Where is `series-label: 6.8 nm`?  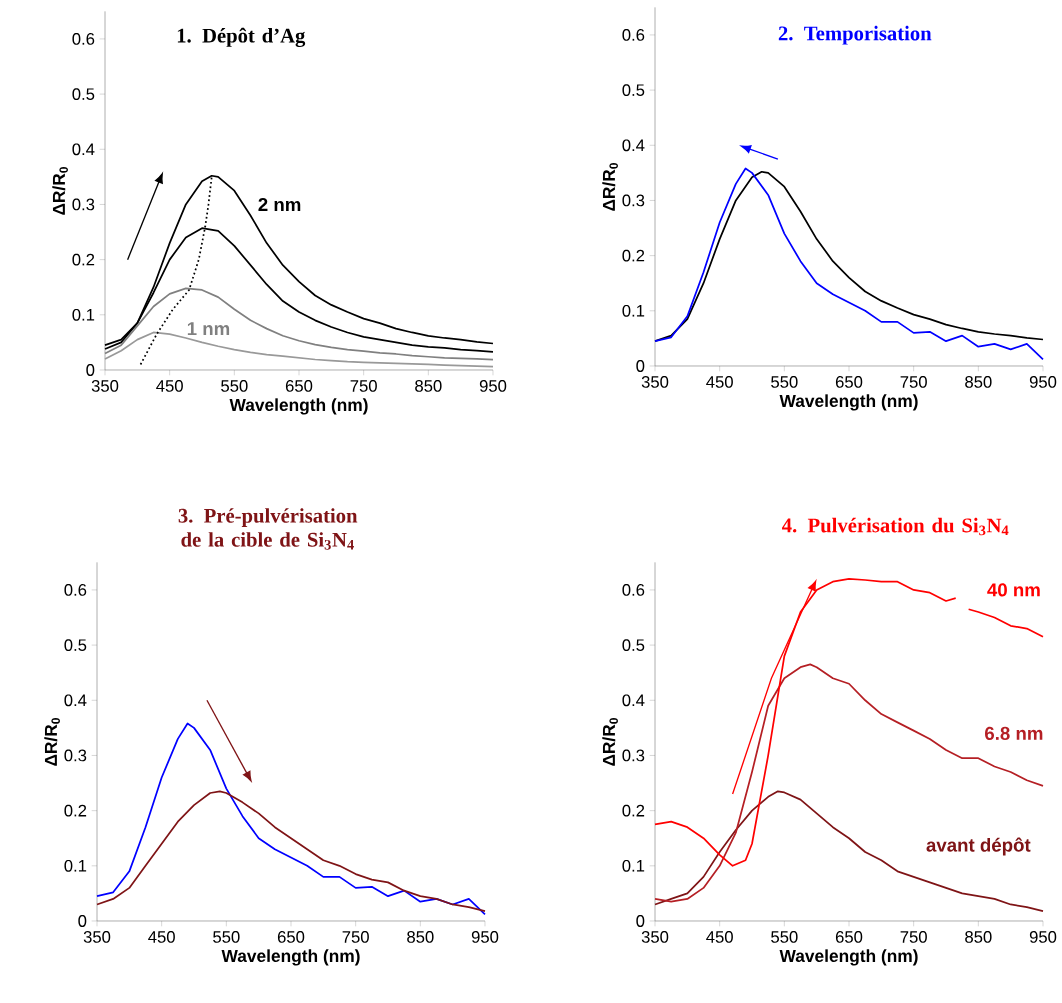 series-label: 6.8 nm is located at coordinates (1014, 733).